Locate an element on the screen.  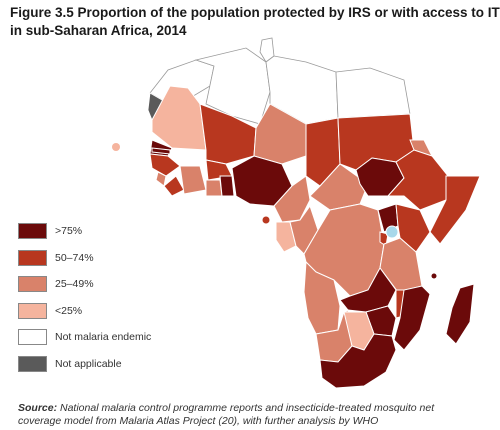
legend-item-25-49: 25–49% is located at coordinates (84, 284).